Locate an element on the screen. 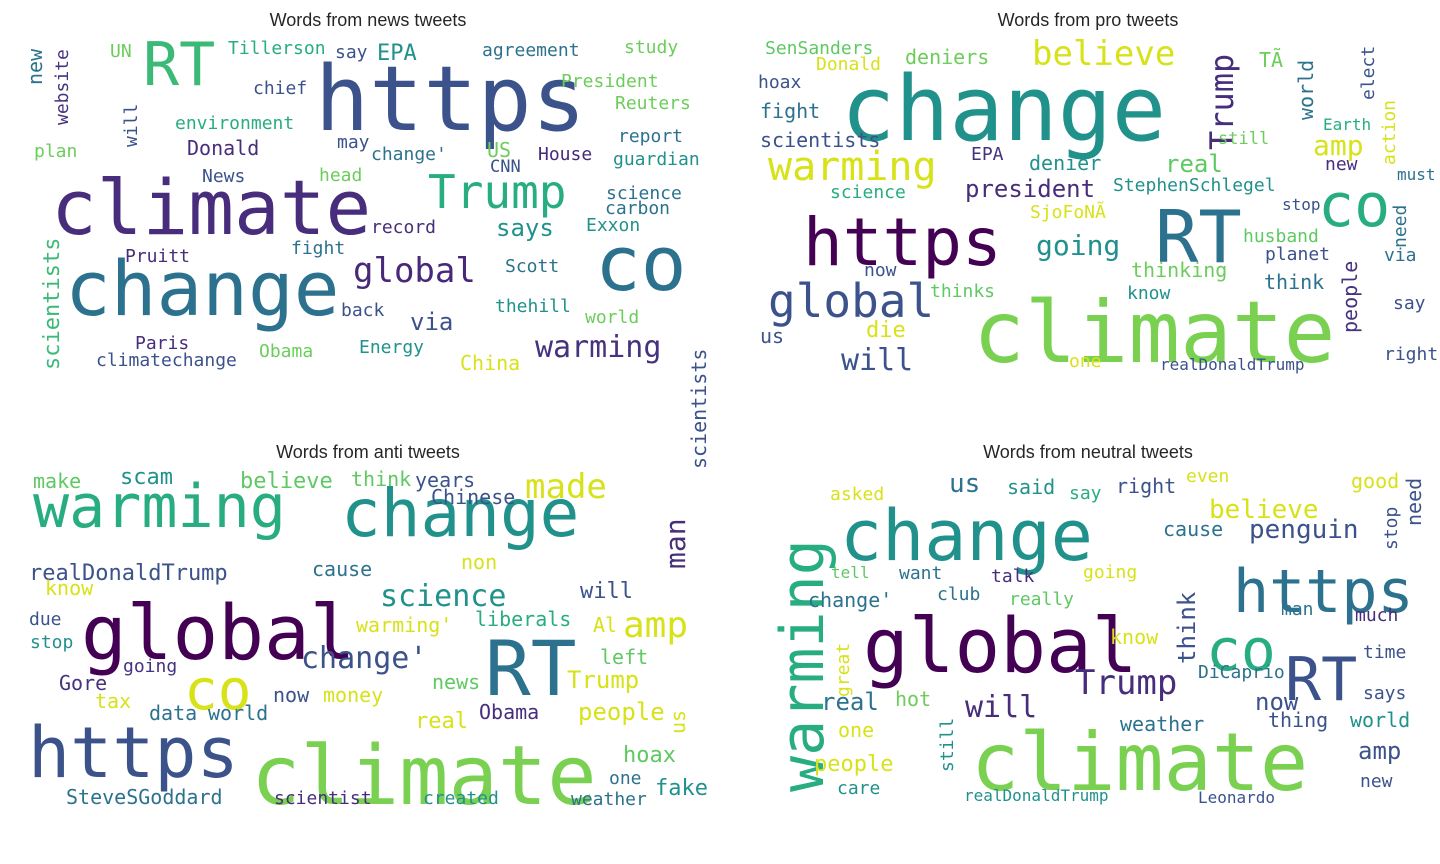 This screenshot has height=864, width=1440. word-obama: Obama is located at coordinates (509, 712).